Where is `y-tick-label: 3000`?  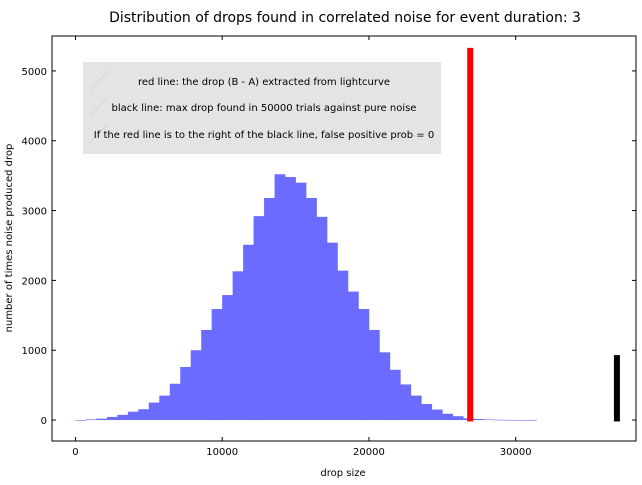
y-tick-label: 3000 is located at coordinates (34, 212).